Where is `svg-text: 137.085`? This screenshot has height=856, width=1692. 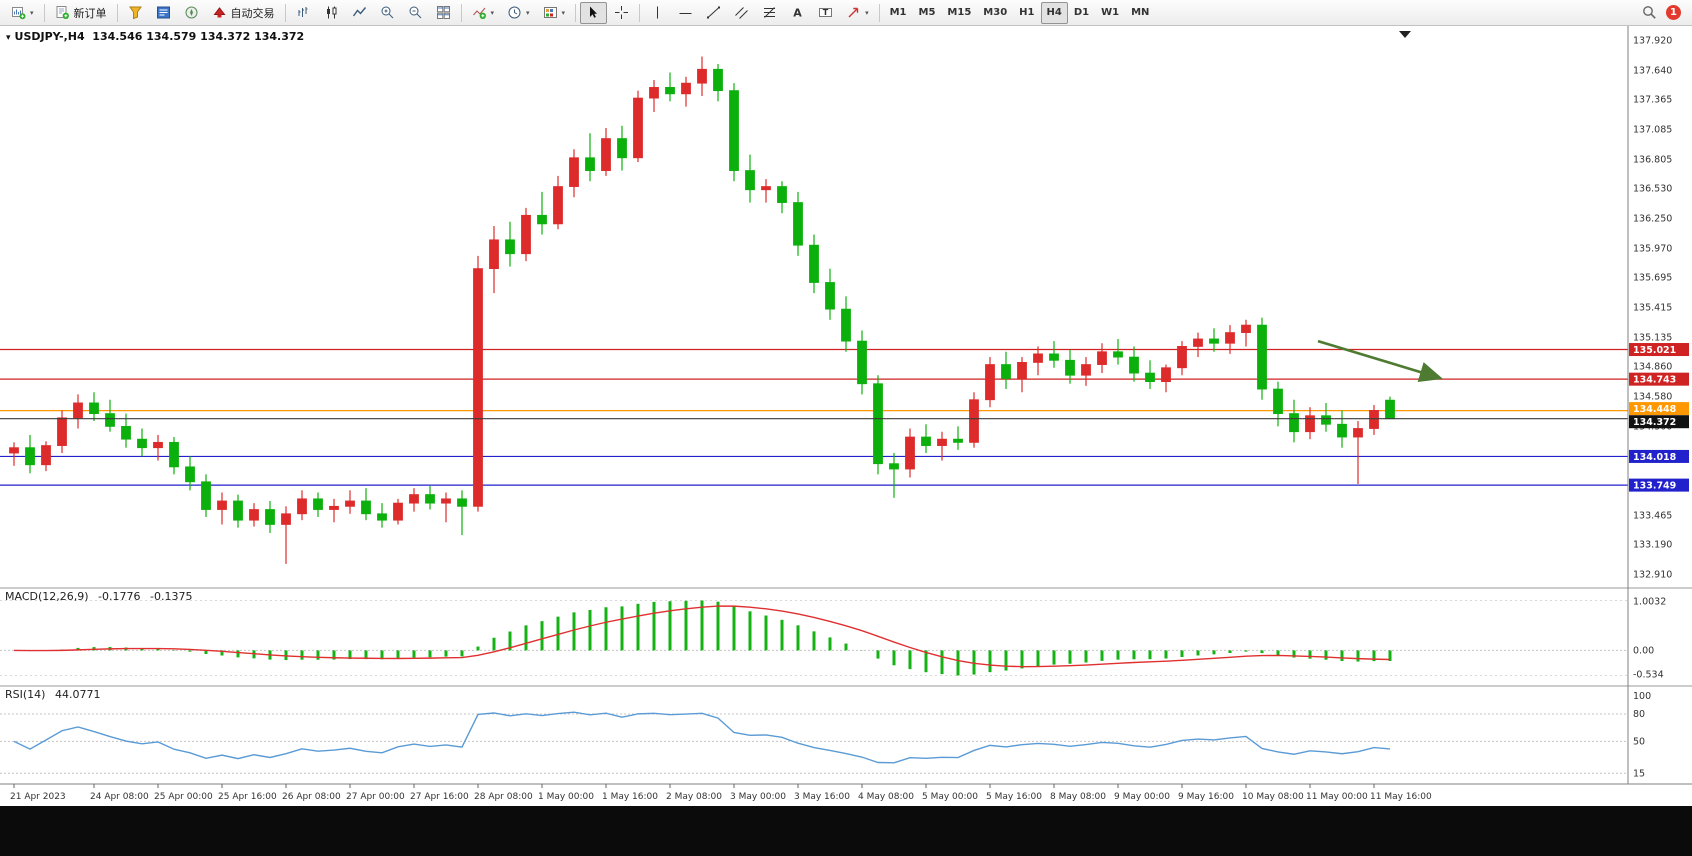
svg-text: 137.085 is located at coordinates (1652, 130).